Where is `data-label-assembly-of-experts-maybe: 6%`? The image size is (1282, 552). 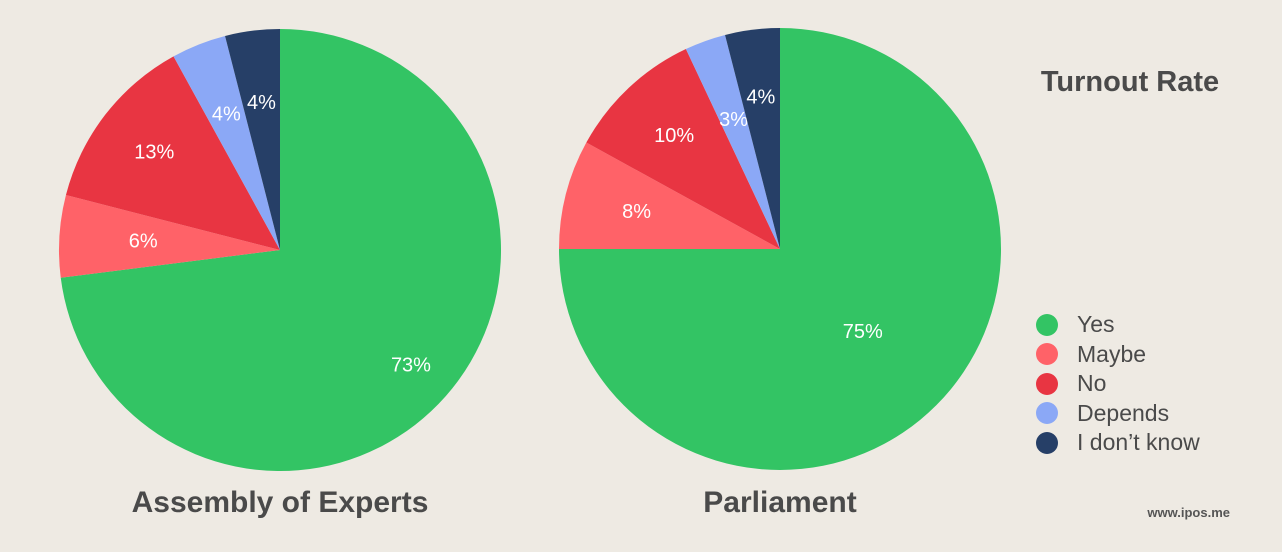 data-label-assembly-of-experts-maybe: 6% is located at coordinates (143, 241).